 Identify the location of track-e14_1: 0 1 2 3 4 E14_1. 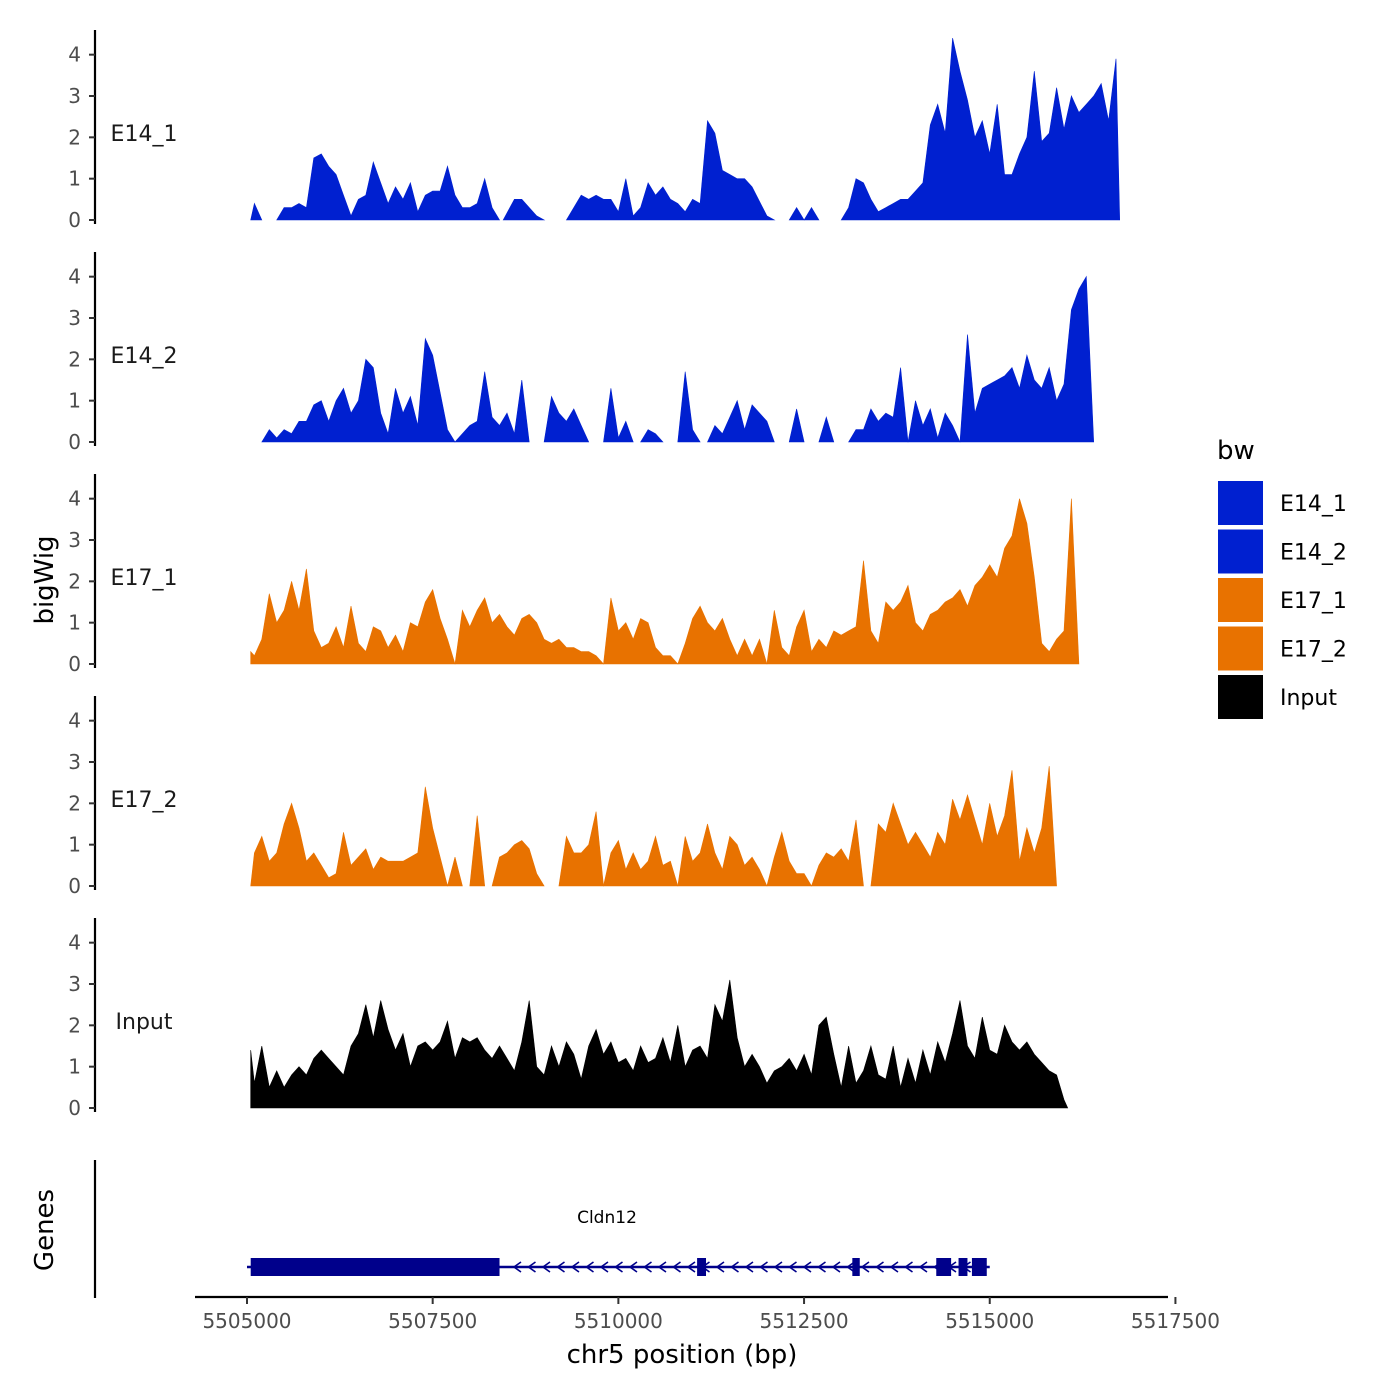
(594, 131).